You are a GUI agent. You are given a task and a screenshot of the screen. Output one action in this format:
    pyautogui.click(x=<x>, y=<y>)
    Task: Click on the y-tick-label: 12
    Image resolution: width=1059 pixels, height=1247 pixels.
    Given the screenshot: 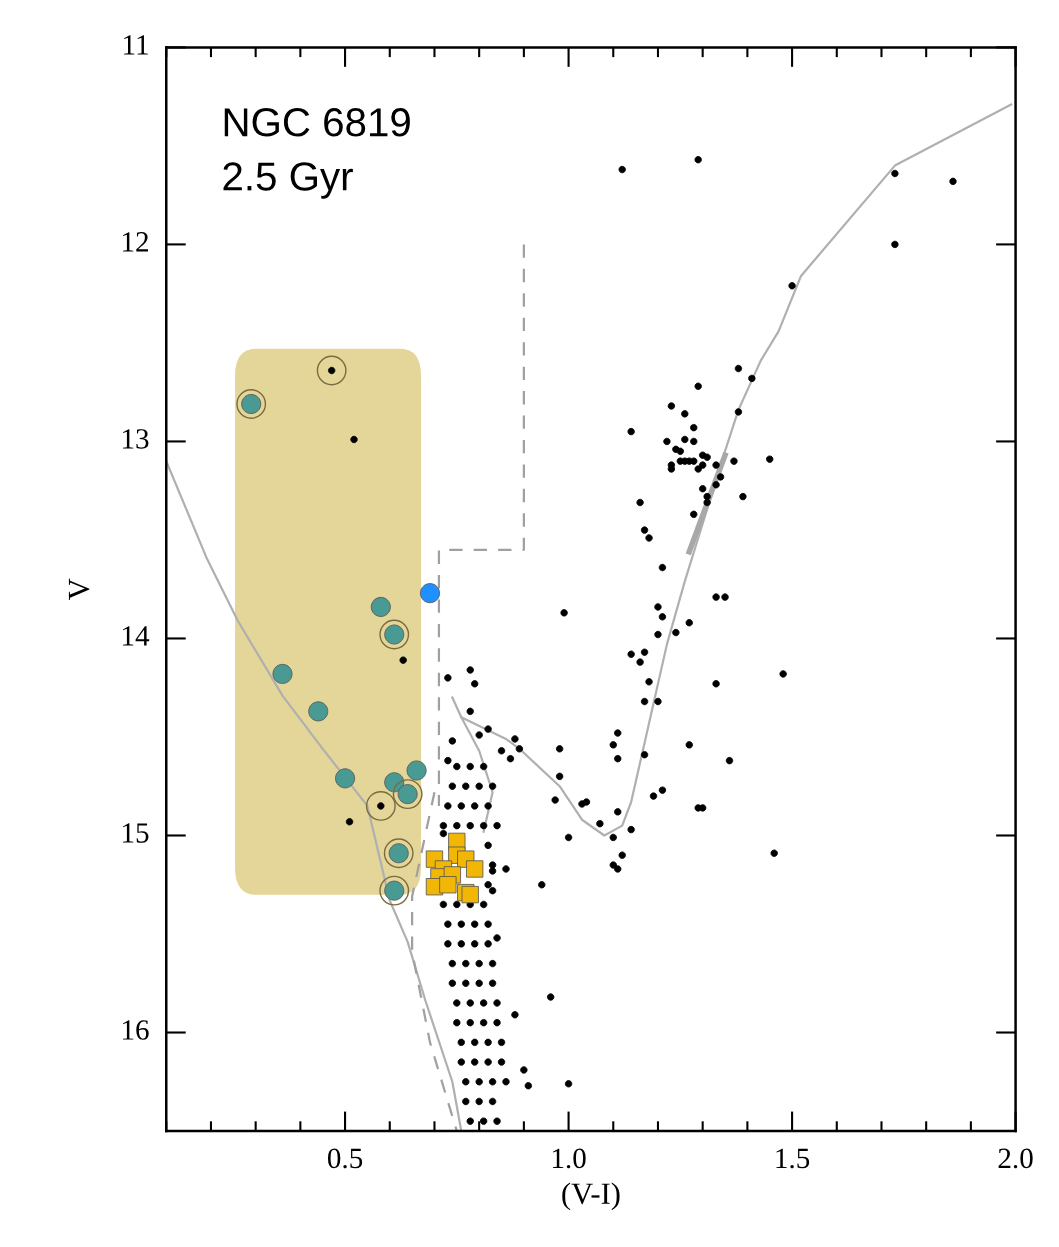 What is the action you would take?
    pyautogui.click(x=135, y=242)
    